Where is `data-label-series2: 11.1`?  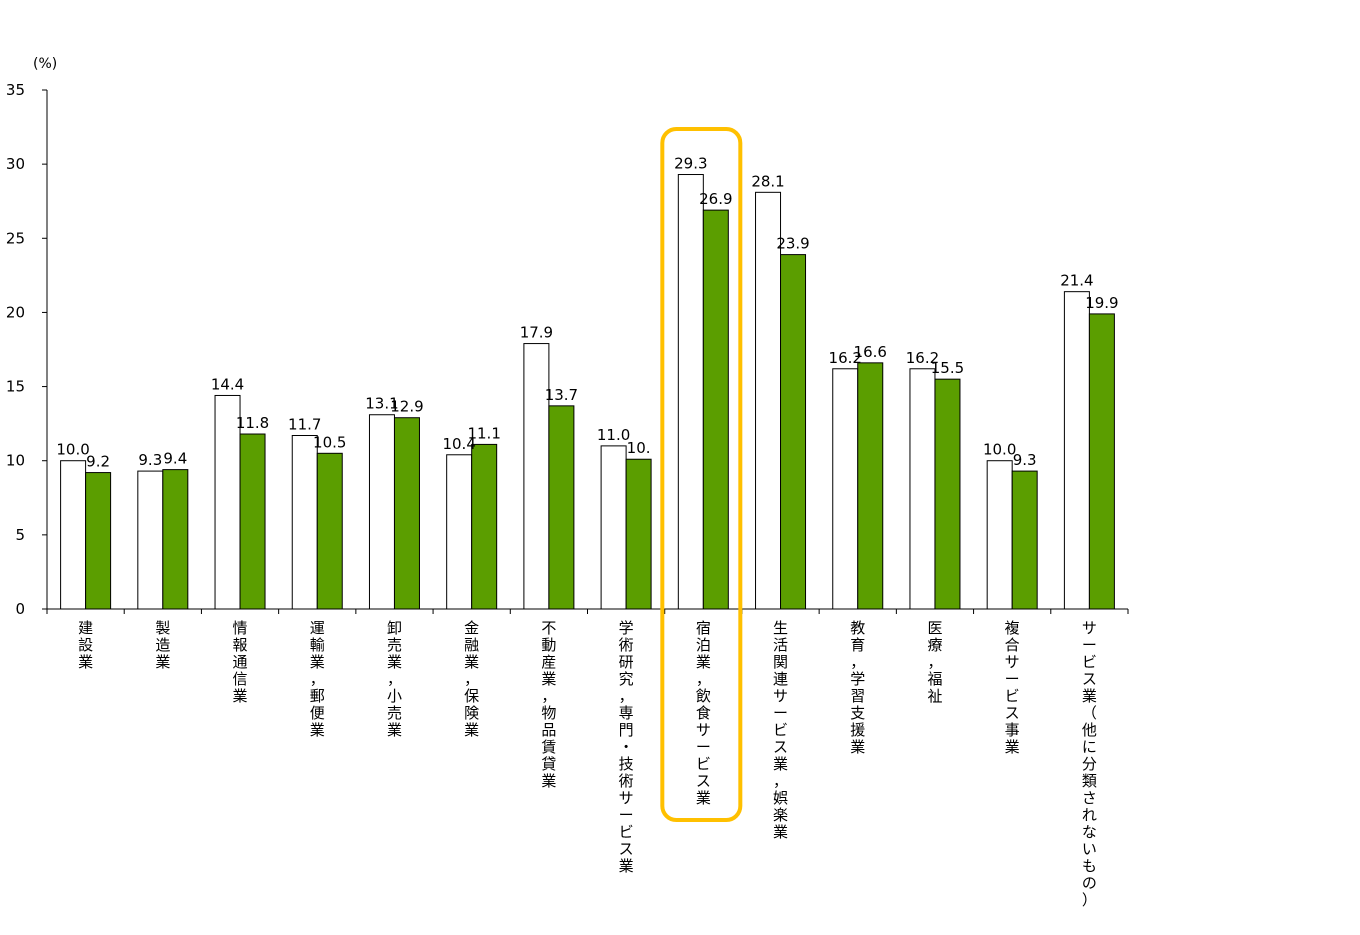
data-label-series2: 11.1 is located at coordinates (483, 433).